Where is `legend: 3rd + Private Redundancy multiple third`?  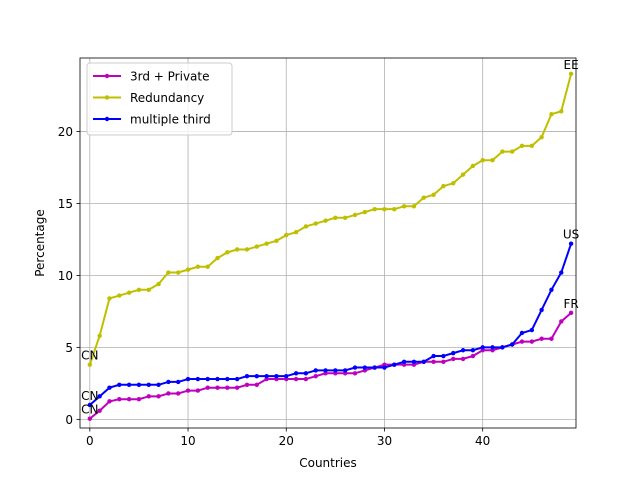 legend: 3rd + Private Redundancy multiple third is located at coordinates (159, 99).